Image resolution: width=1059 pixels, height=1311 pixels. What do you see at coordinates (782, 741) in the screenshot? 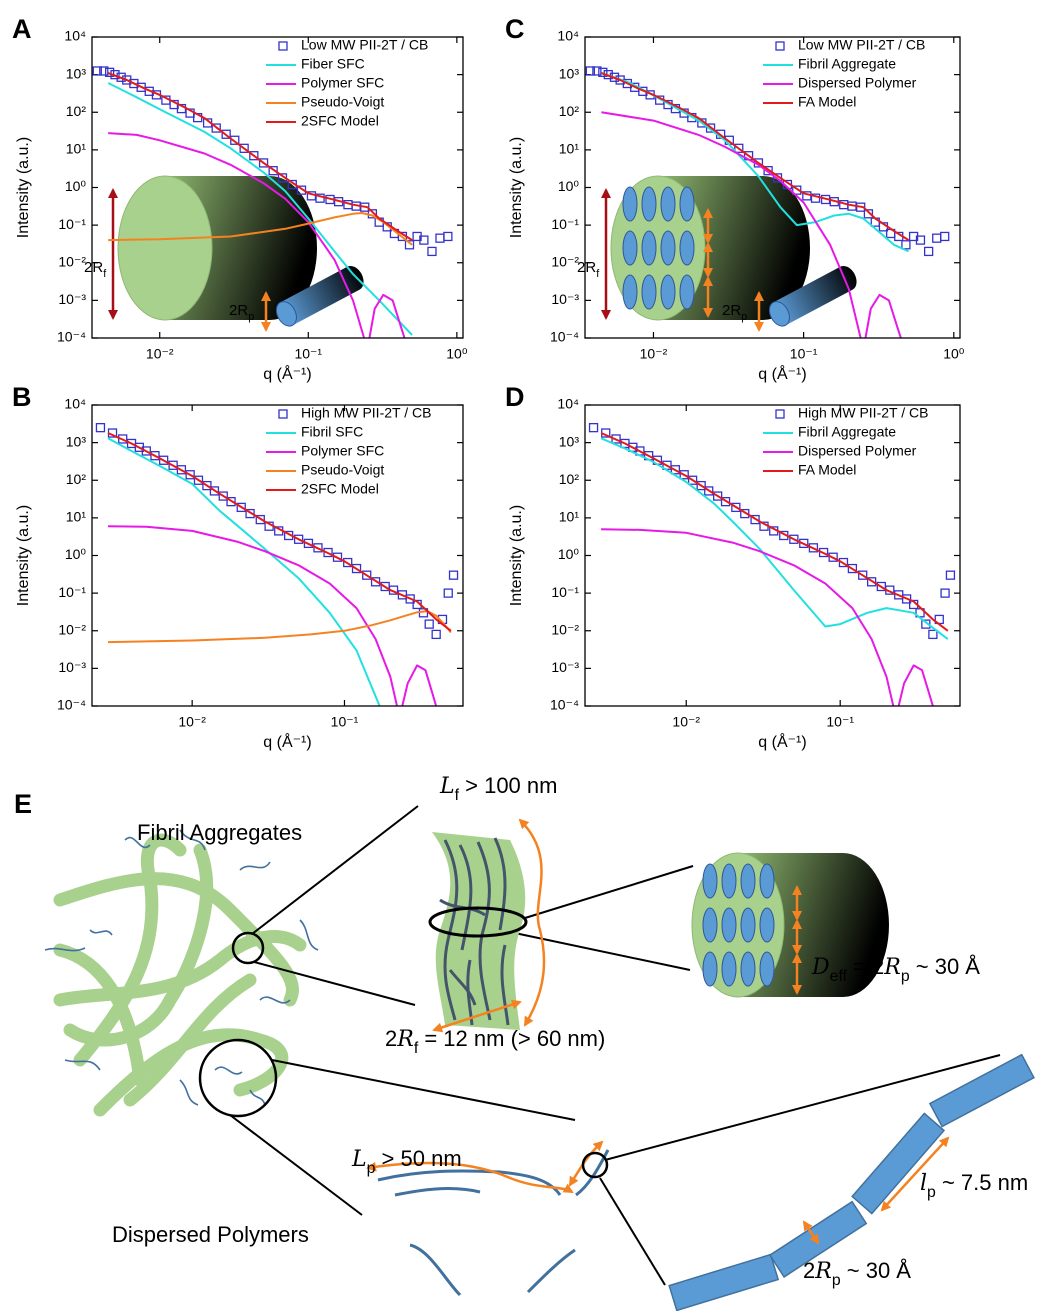
I see `x-axis-label: q (Å⁻¹)` at bounding box center [782, 741].